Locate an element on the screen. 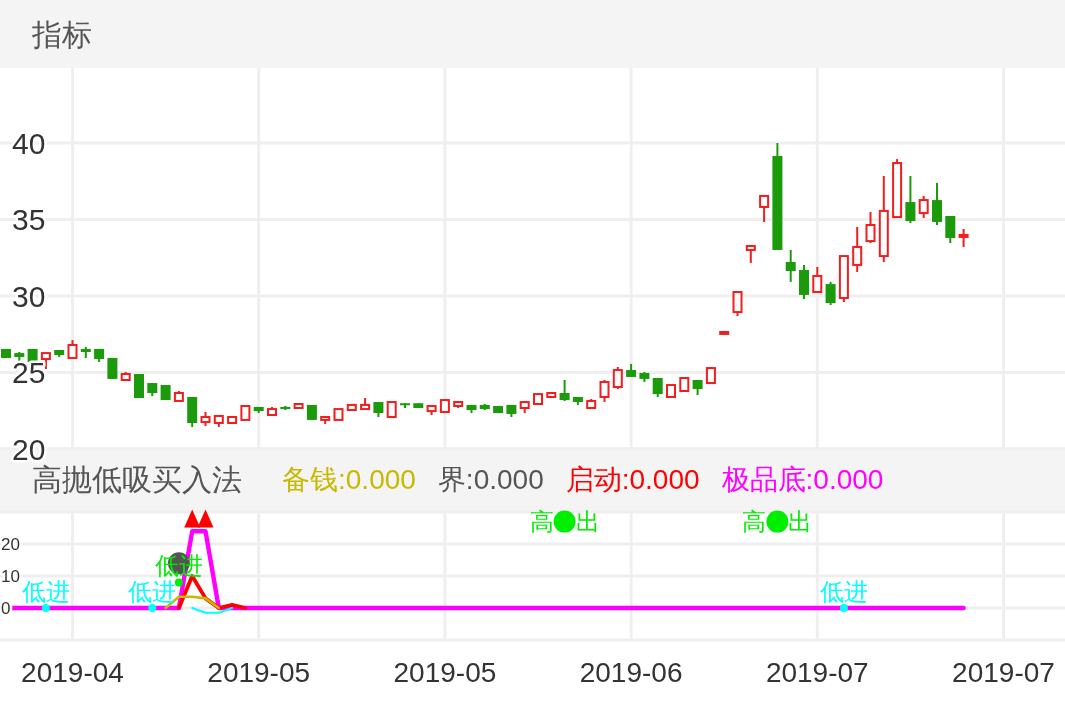 The image size is (1065, 708). x-tick-label: 2019-04 is located at coordinates (72, 672).